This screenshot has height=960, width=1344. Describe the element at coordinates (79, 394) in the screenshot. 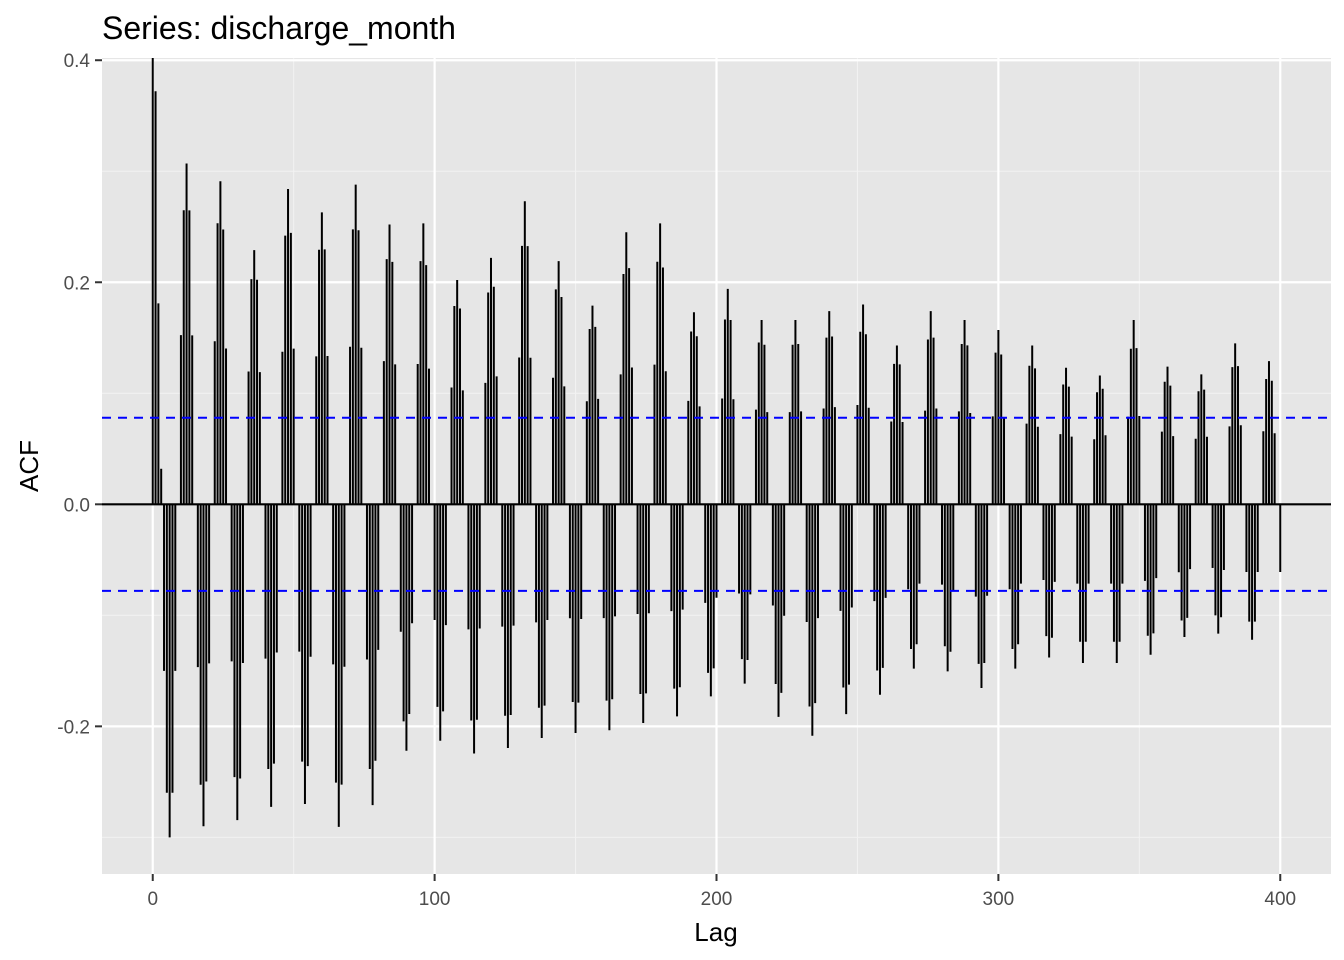

I see `y-axis: -0.2 0.0 0.2 0.4` at that location.